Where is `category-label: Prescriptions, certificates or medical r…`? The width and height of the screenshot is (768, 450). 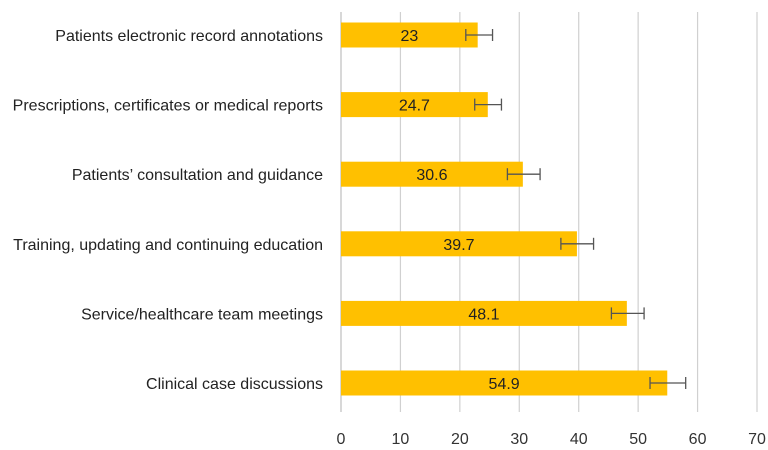 category-label: Prescriptions, certificates or medical r… is located at coordinates (168, 106).